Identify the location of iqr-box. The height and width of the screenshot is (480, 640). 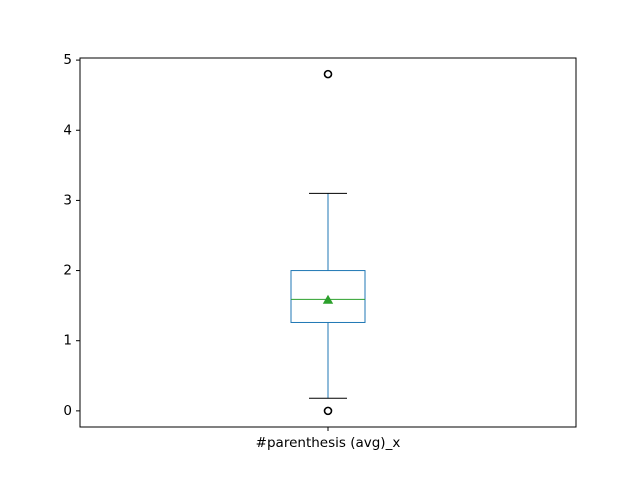
(328, 296).